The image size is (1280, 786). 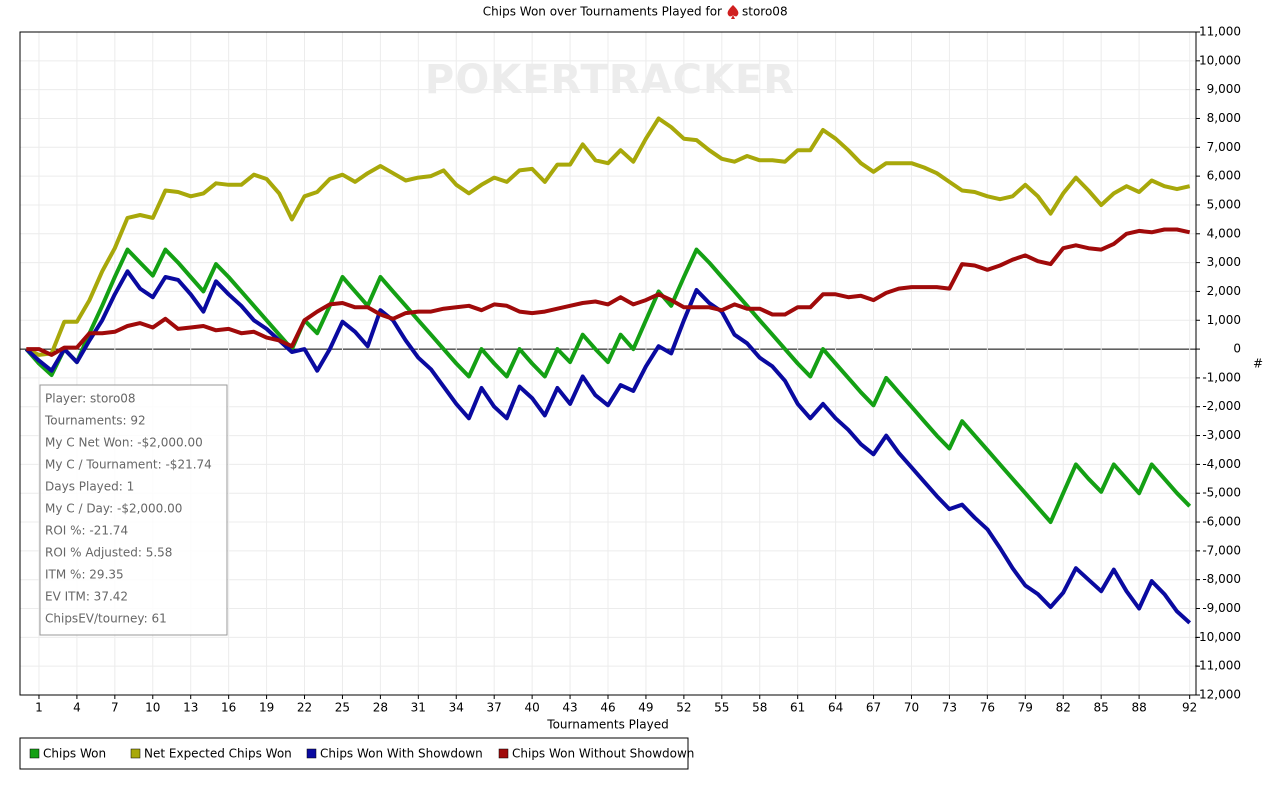 What do you see at coordinates (1237, 349) in the screenshot?
I see `y-tick-label: 0` at bounding box center [1237, 349].